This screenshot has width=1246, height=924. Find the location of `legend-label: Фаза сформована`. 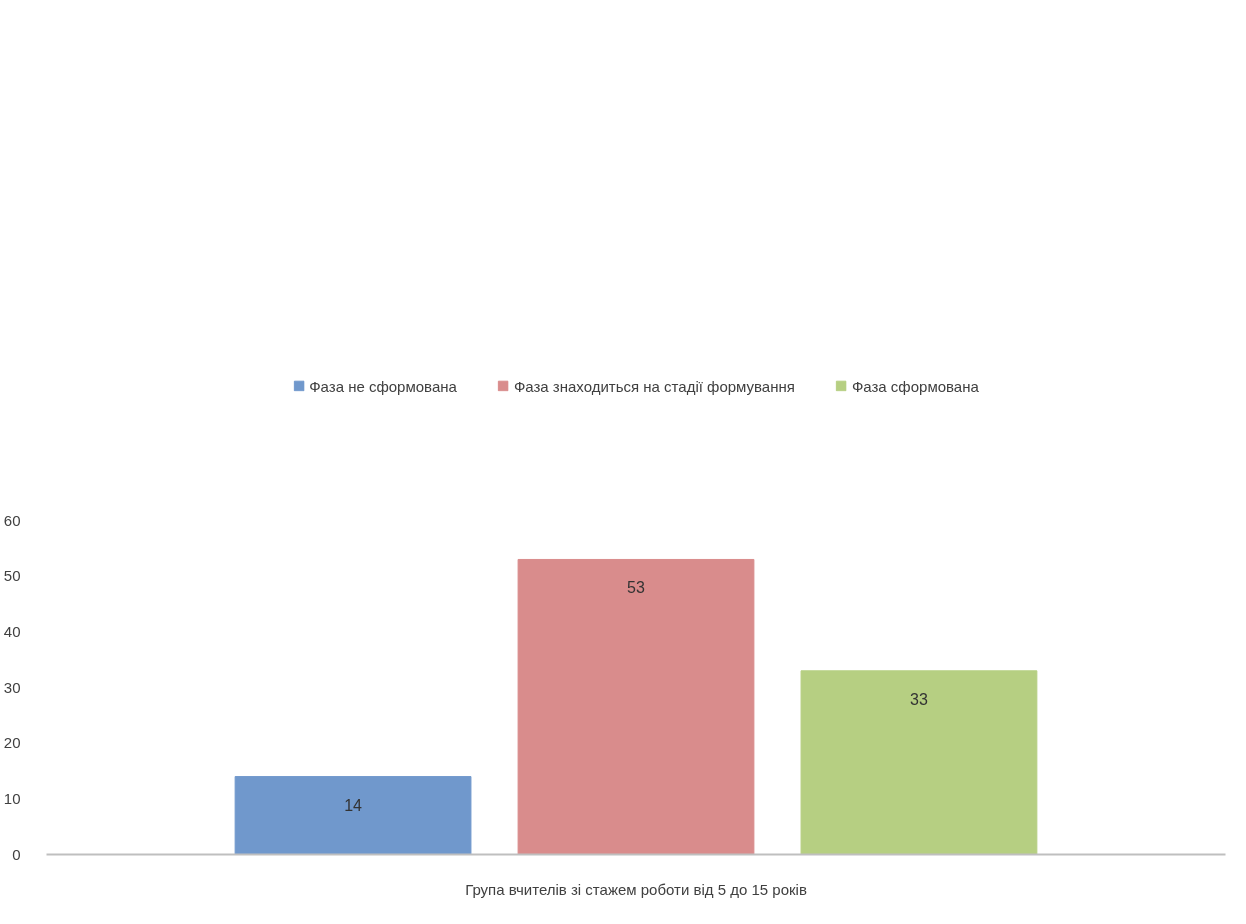

legend-label: Фаза сформована is located at coordinates (915, 386).